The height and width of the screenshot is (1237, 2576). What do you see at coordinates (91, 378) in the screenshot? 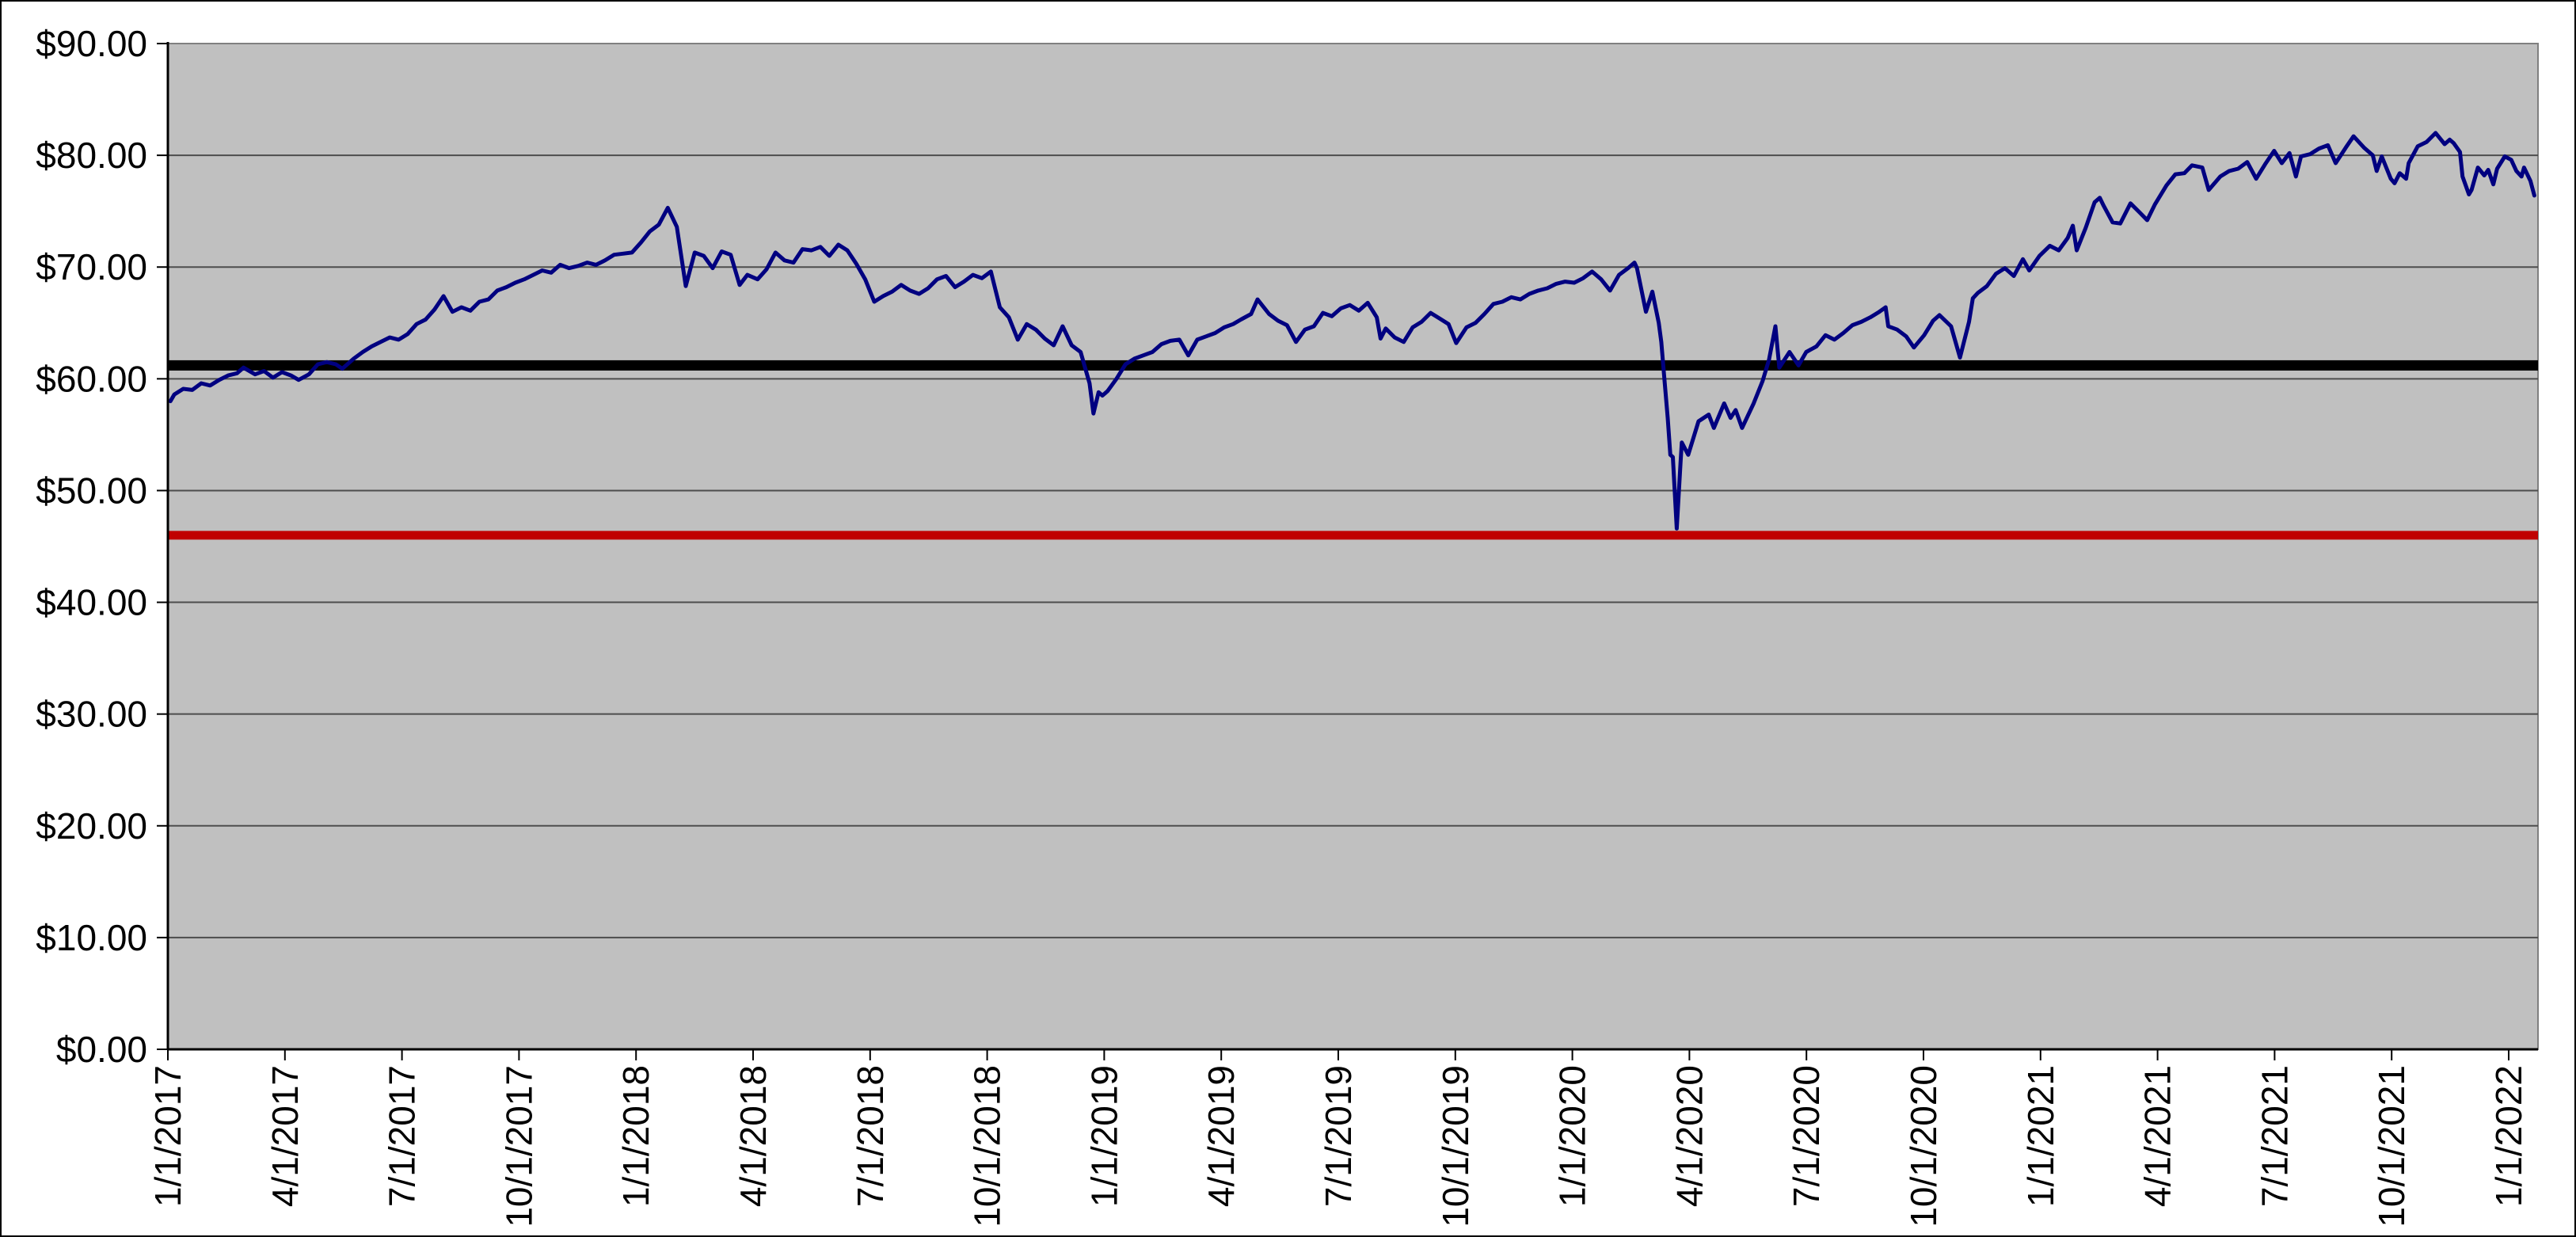
I see `y-axis-label: $60.00` at bounding box center [91, 378].